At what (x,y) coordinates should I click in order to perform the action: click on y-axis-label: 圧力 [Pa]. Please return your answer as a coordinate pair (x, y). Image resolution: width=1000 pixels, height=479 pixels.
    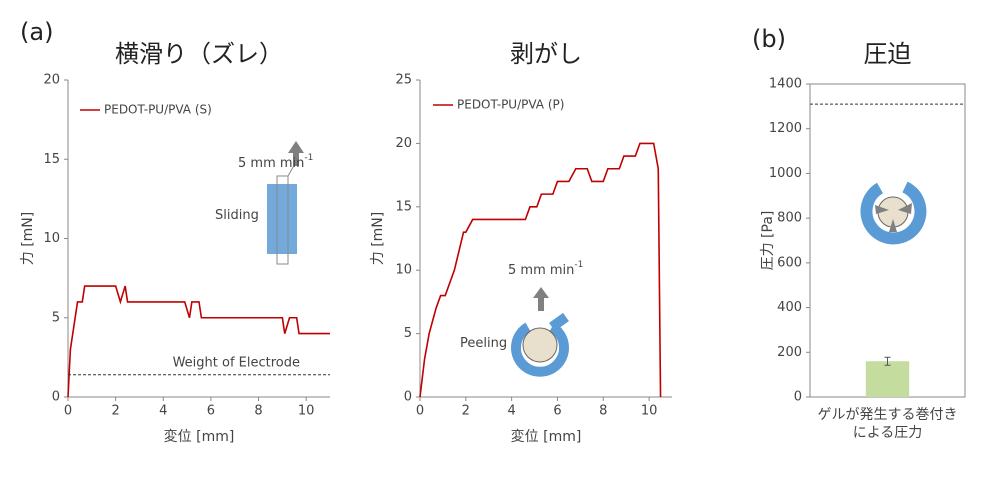
    Looking at the image, I should click on (768, 241).